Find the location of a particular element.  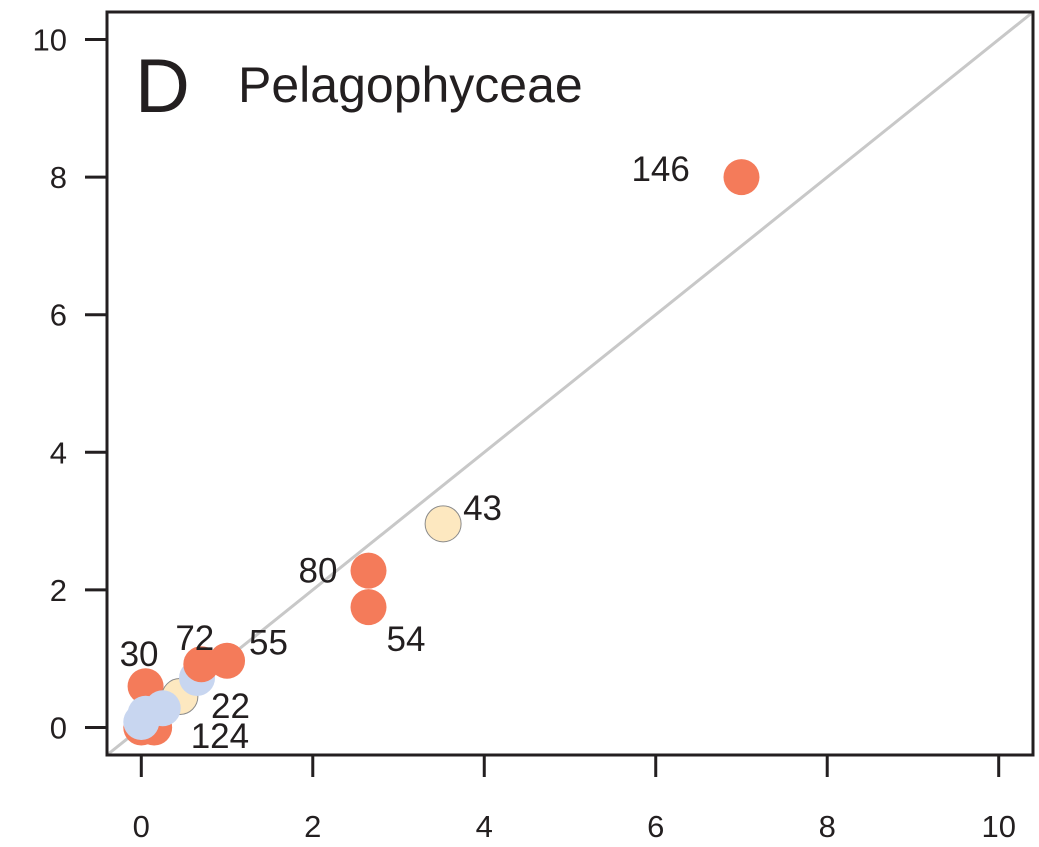

x-tick-label: 10 is located at coordinates (998, 826).